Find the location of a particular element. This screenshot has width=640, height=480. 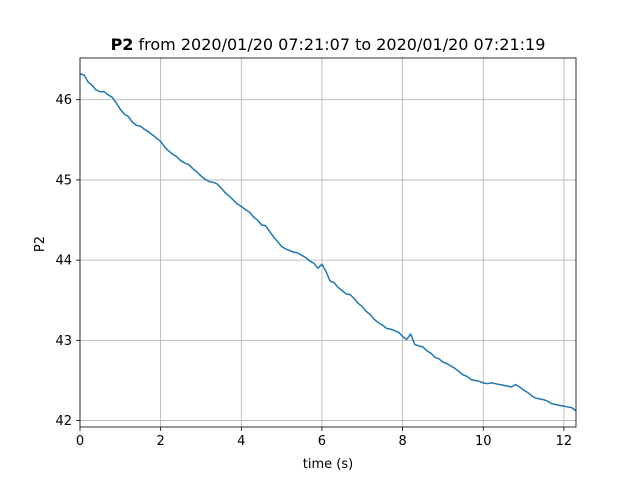

x-tick-label: 12 is located at coordinates (564, 441).